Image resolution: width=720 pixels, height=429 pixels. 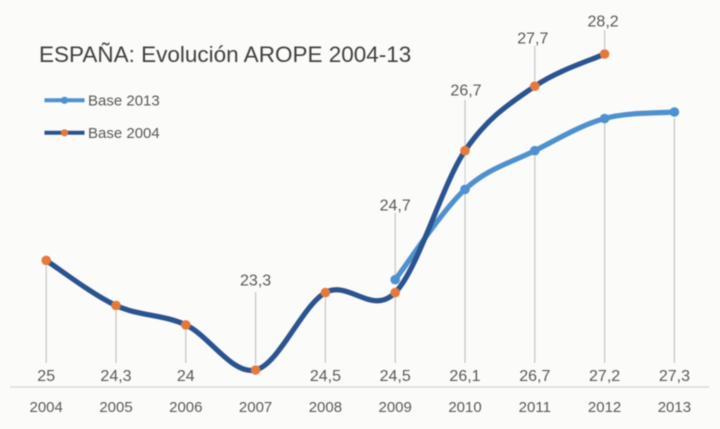 I want to click on svg-text: 2009, so click(x=395, y=407).